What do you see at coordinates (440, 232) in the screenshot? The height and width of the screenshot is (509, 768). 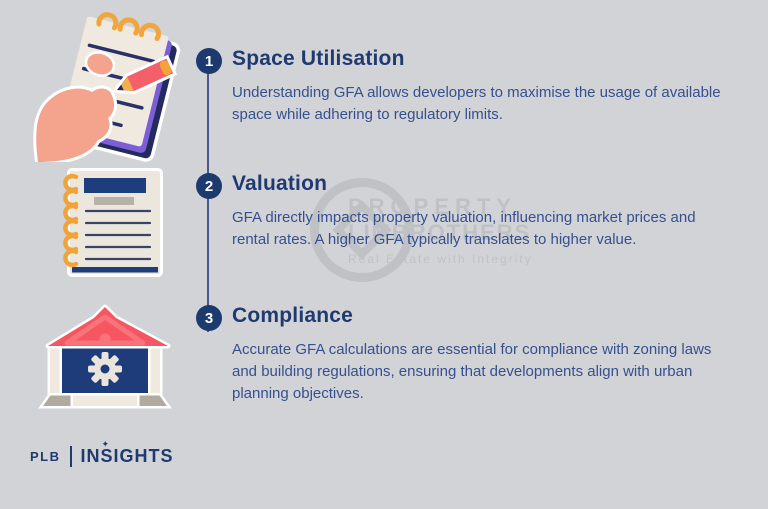 I see `watermark-line2: LIMBROTHERS` at bounding box center [440, 232].